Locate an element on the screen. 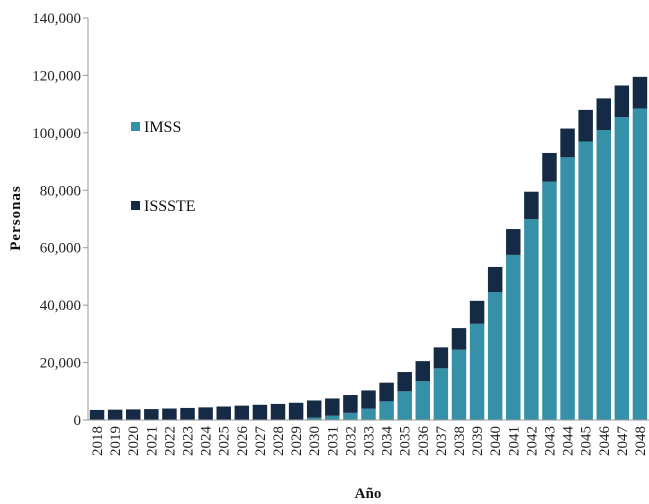  bar-issste-2027 is located at coordinates (260, 412).